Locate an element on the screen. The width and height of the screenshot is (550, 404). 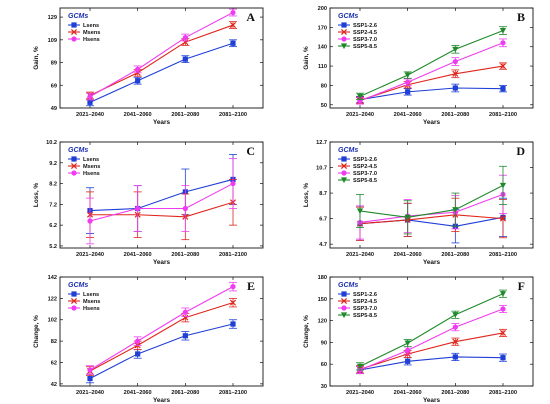
y-axis-label: Change, % is located at coordinates (36, 331).